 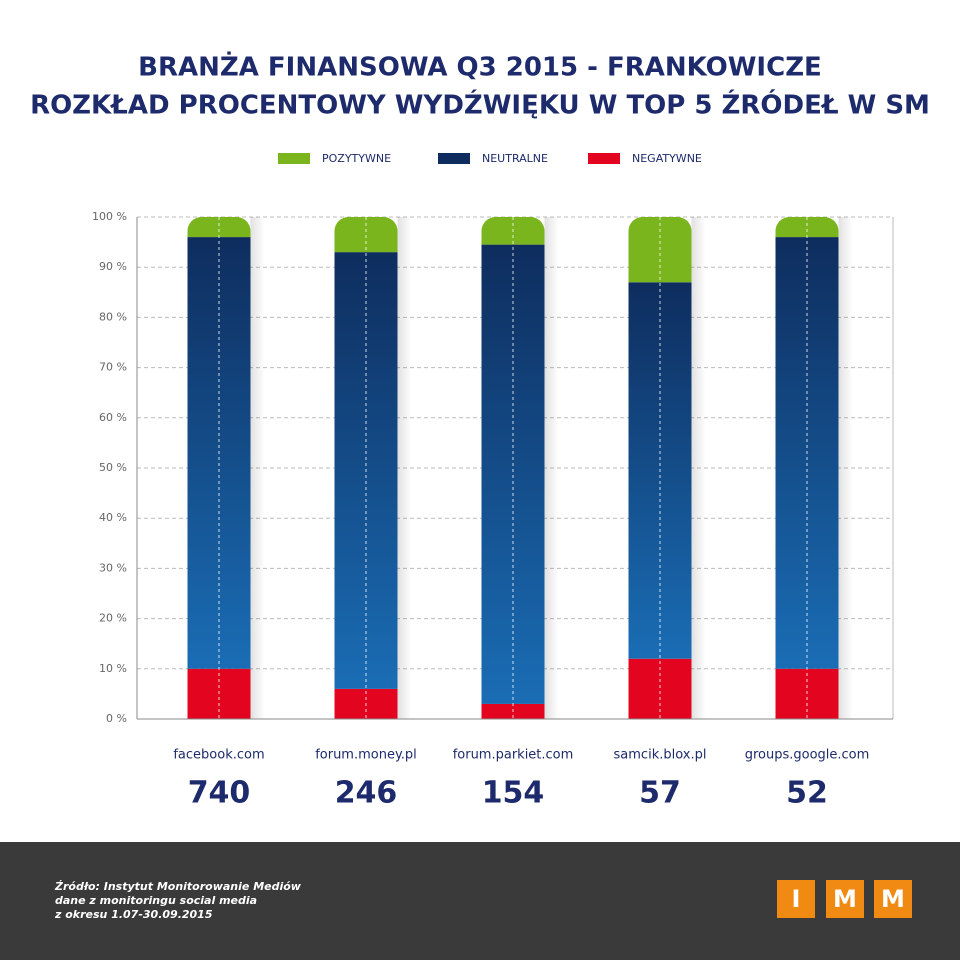 What do you see at coordinates (113, 567) in the screenshot?
I see `y-tick-label: 30 %` at bounding box center [113, 567].